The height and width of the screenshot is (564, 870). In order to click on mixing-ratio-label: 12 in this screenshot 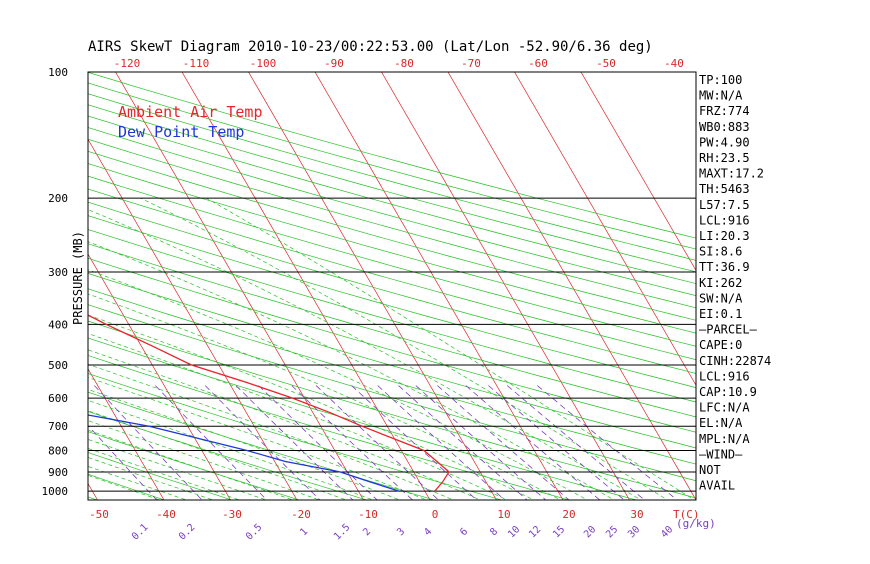, I will do `click(535, 532)`.